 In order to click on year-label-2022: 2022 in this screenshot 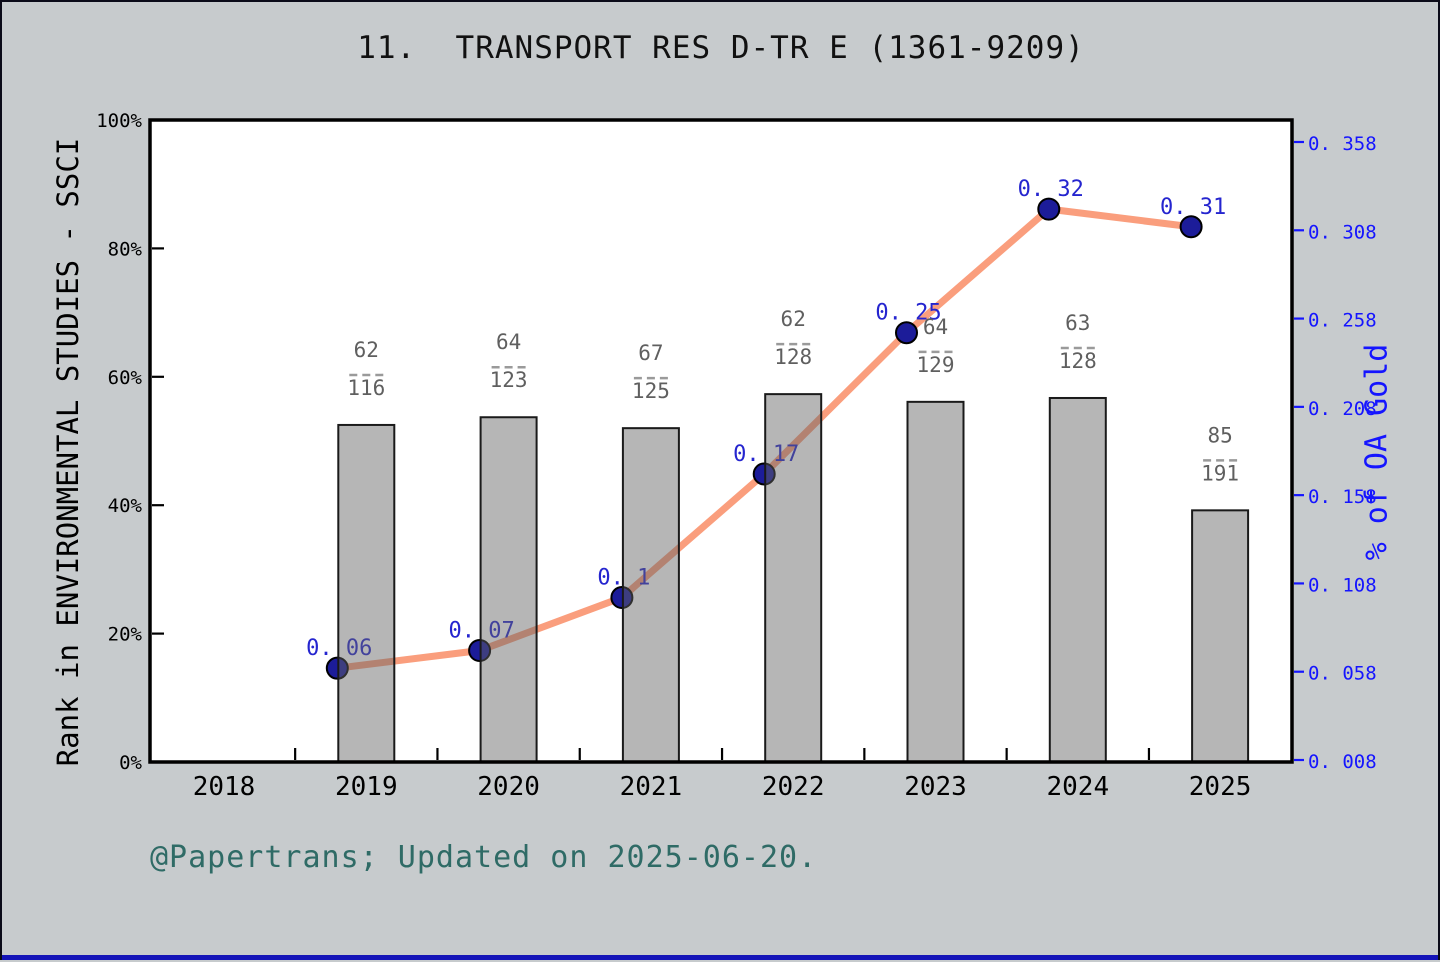, I will do `click(793, 787)`.